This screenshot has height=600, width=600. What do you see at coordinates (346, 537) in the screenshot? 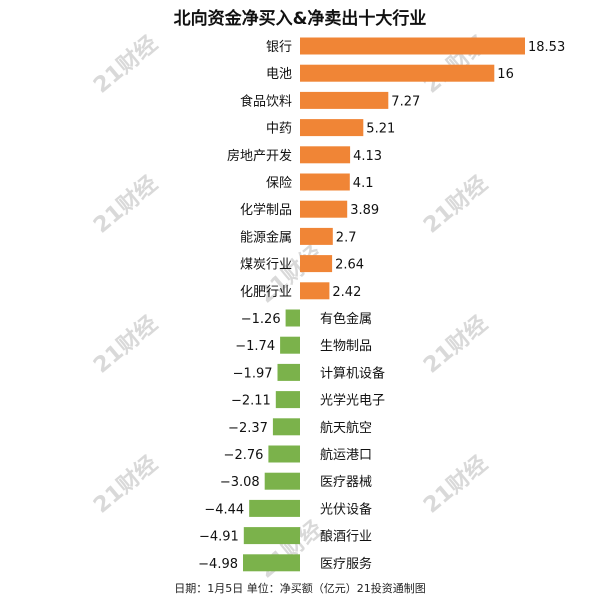
I see `category-label: 酿酒行业` at bounding box center [346, 537].